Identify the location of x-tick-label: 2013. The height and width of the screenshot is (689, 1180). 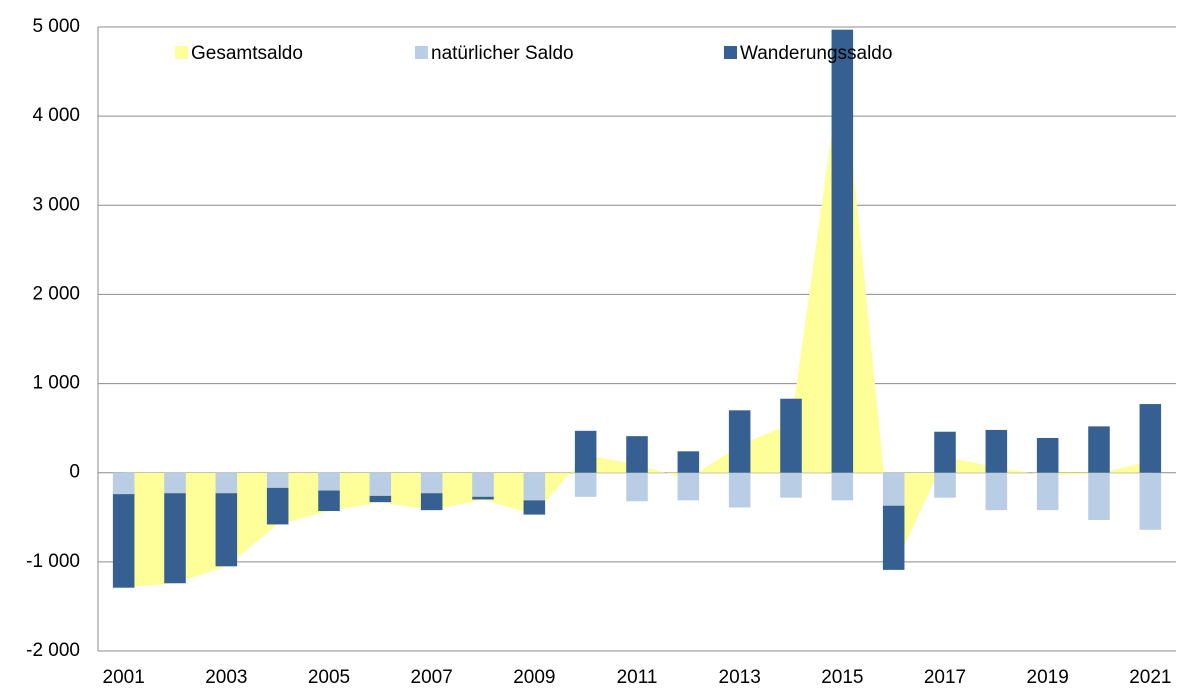
(740, 677).